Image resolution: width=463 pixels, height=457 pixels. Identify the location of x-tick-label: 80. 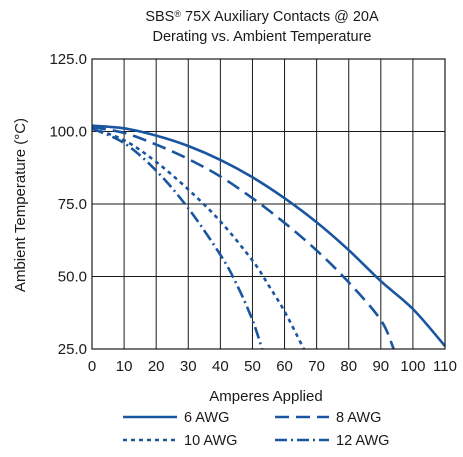
(348, 366).